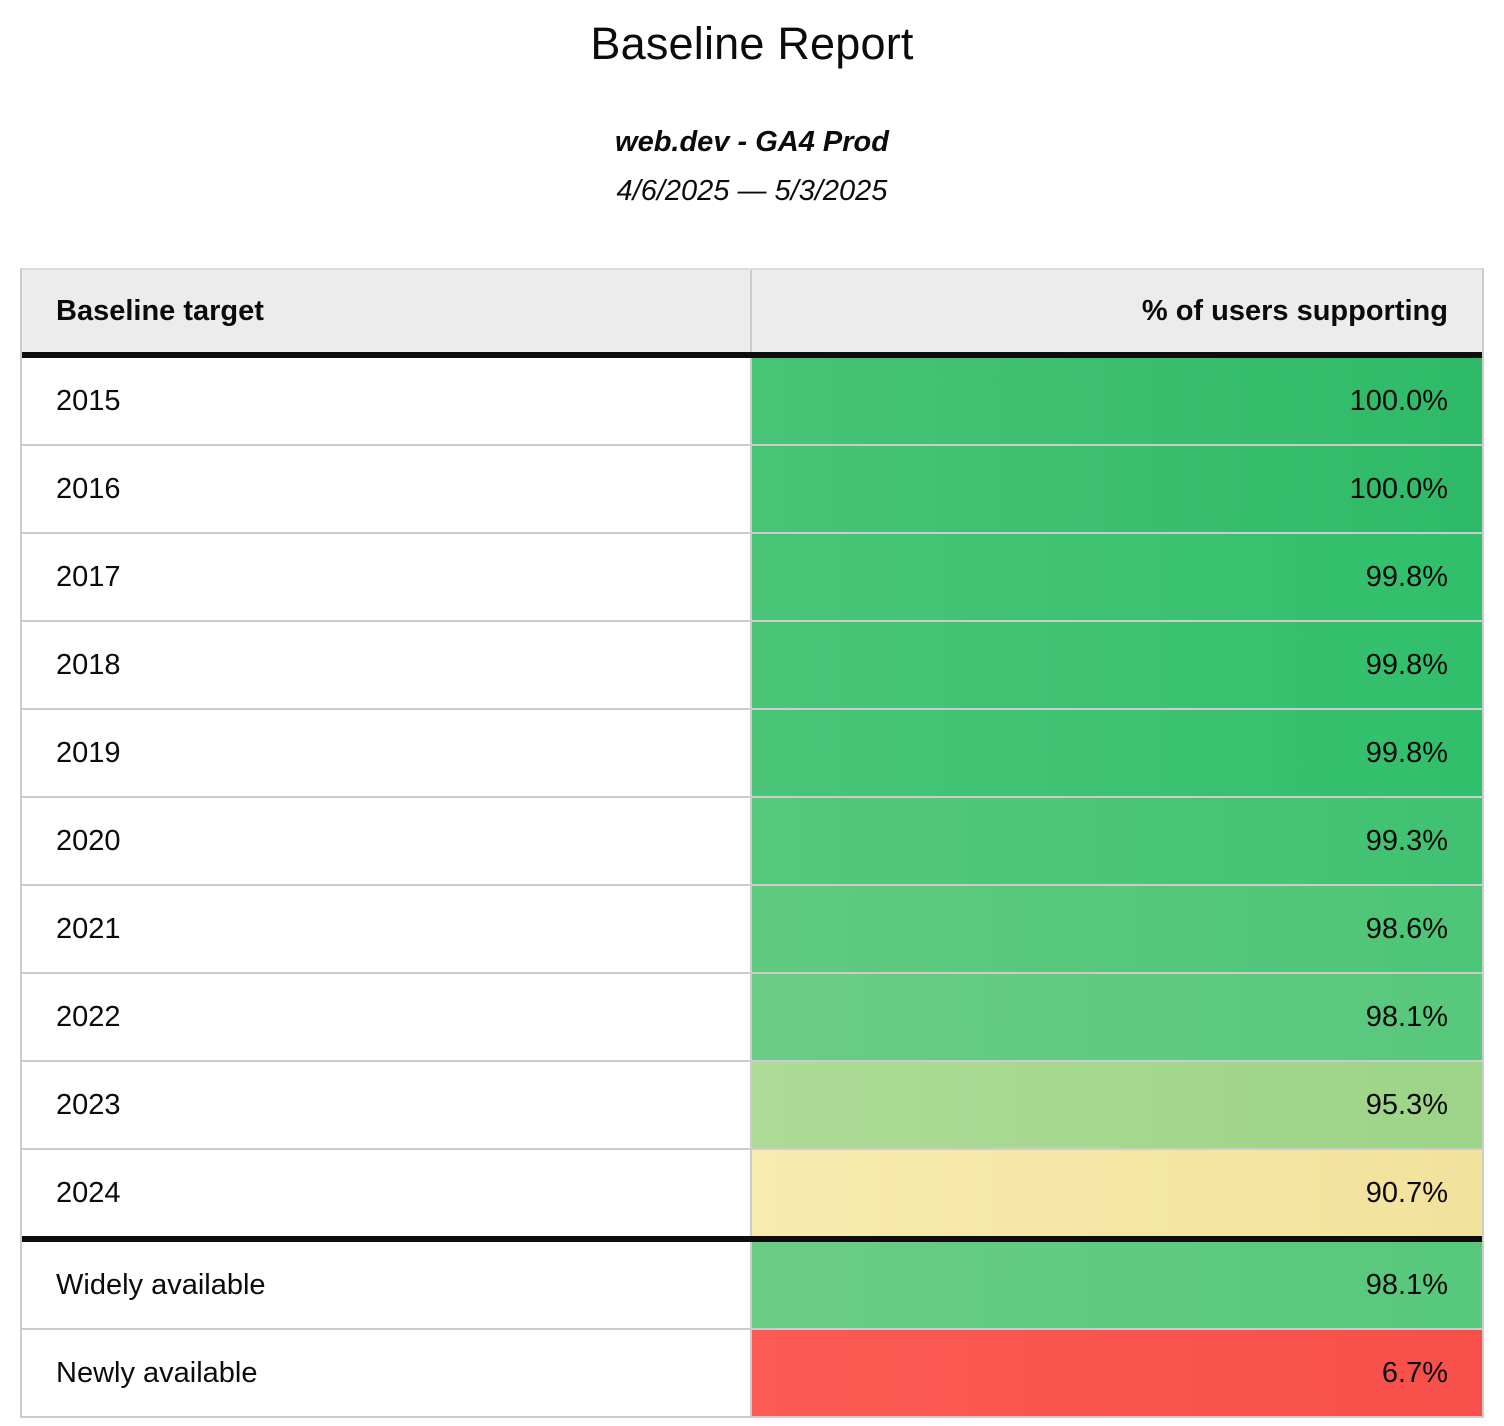  Describe the element at coordinates (1117, 929) in the screenshot. I see `row-value: 98.6%` at that location.